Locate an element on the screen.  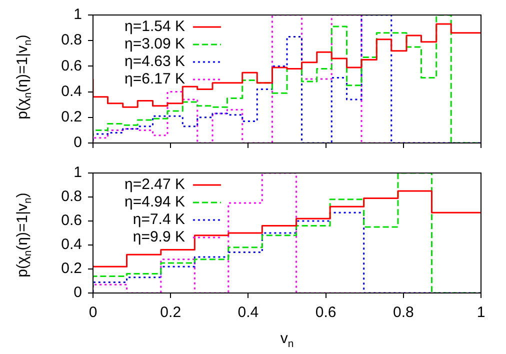
legend-label: η=1.54 K is located at coordinates (154, 27).